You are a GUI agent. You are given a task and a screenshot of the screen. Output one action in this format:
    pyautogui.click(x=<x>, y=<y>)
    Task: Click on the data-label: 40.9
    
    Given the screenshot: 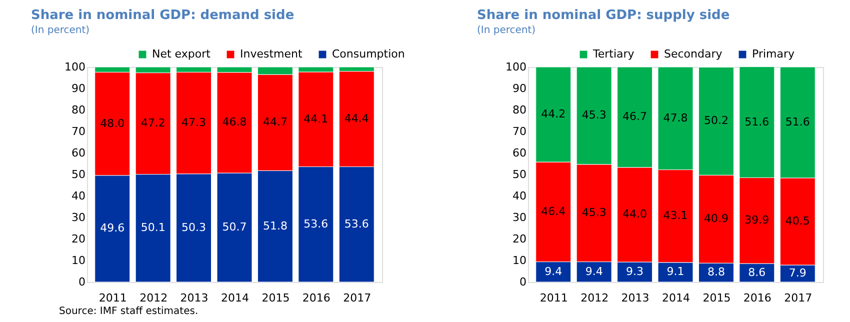 What is the action you would take?
    pyautogui.click(x=716, y=219)
    